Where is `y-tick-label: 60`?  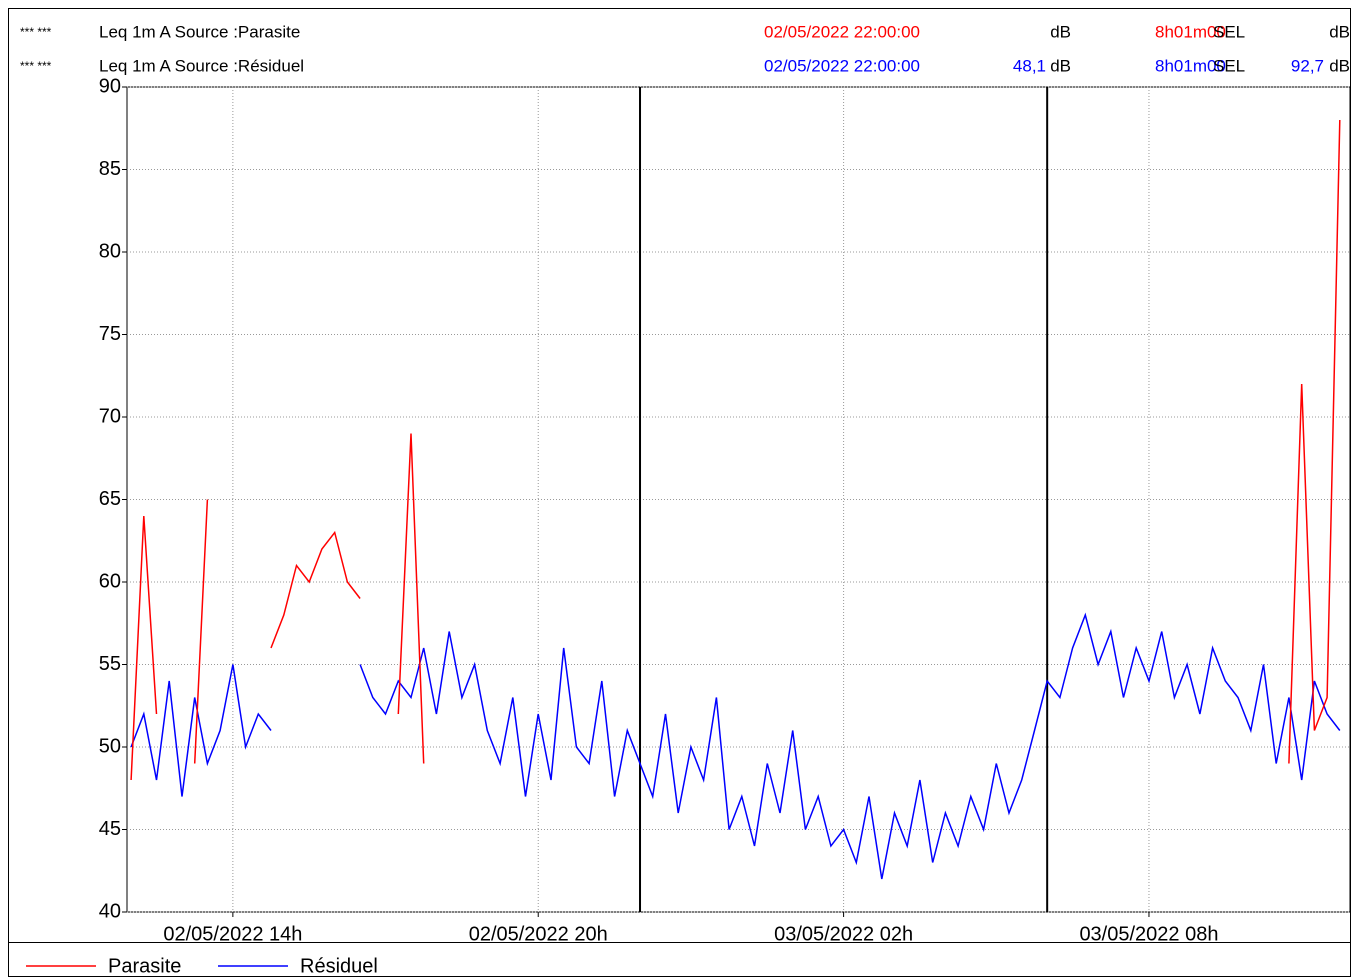 y-tick-label: 60 is located at coordinates (110, 581).